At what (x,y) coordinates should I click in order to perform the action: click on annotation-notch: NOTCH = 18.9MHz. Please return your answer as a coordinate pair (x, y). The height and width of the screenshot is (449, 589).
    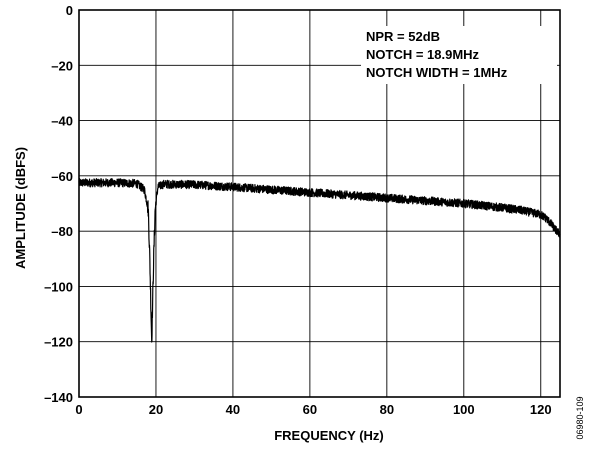
    Looking at the image, I should click on (423, 54).